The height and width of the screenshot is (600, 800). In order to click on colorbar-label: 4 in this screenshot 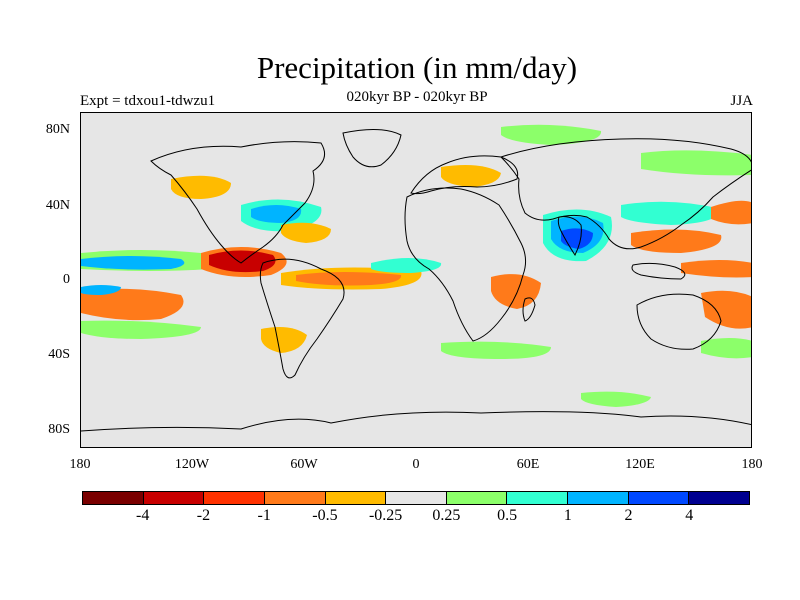, I will do `click(689, 515)`.